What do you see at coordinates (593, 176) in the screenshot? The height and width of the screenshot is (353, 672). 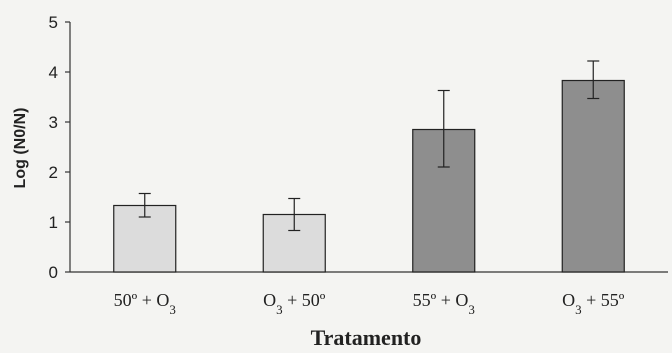 I see `bar` at bounding box center [593, 176].